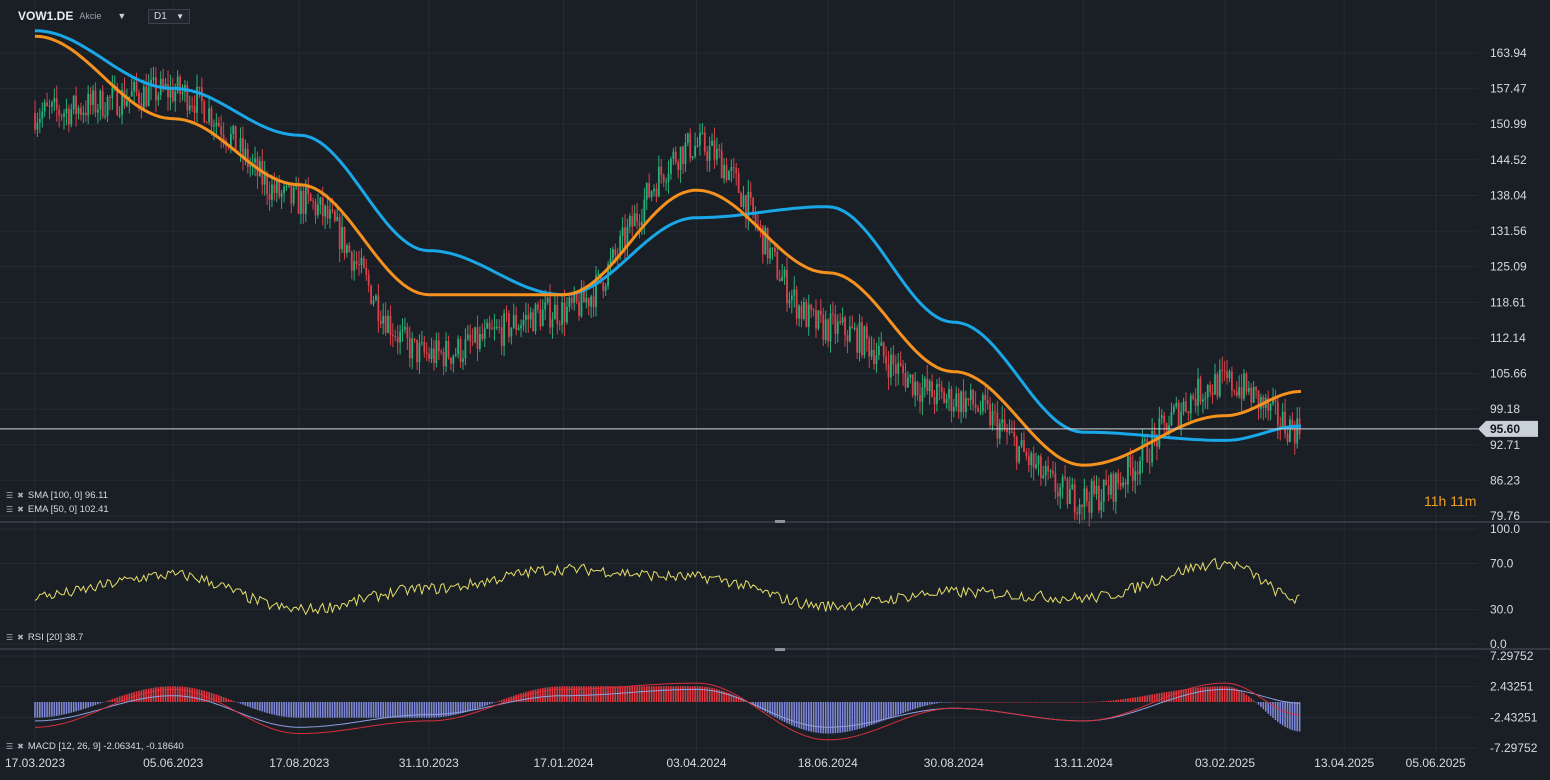 The width and height of the screenshot is (1550, 780). I want to click on sma-legend: ☰ ✖ SMA [100, 0] 96.11, so click(57, 495).